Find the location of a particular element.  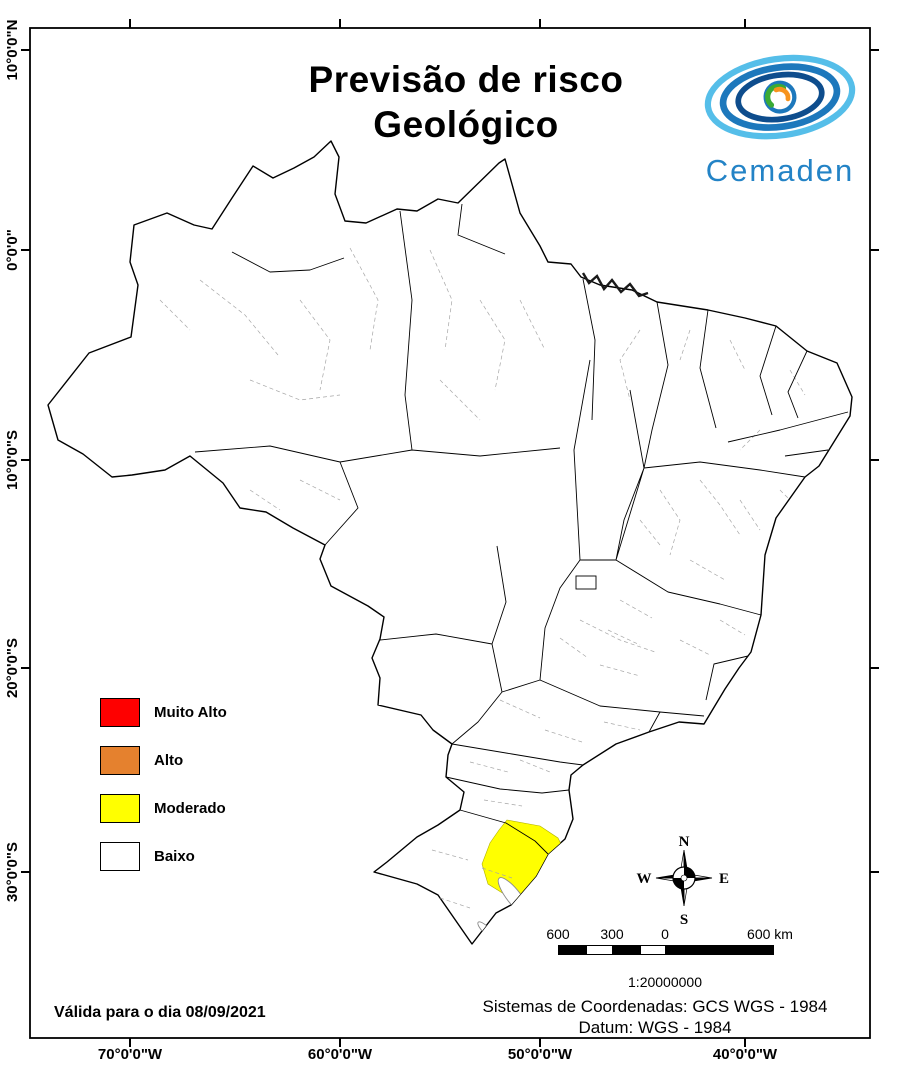

legend-item-moderado: Moderado is located at coordinates (163, 808).